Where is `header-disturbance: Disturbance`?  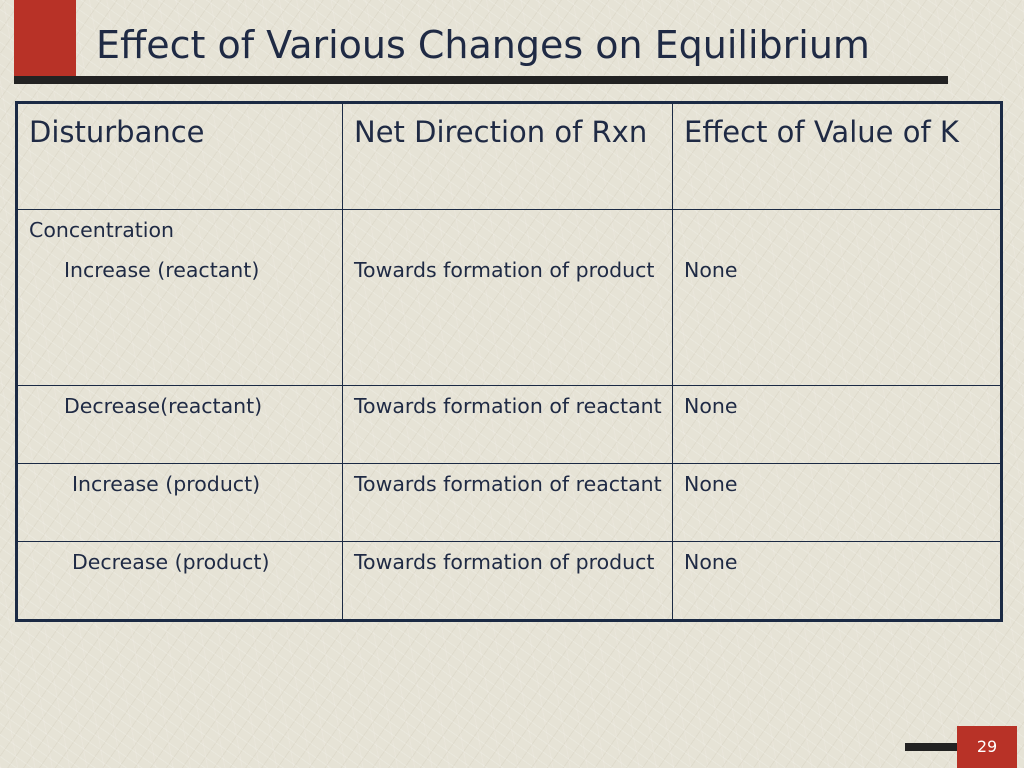 header-disturbance: Disturbance is located at coordinates (179, 156).